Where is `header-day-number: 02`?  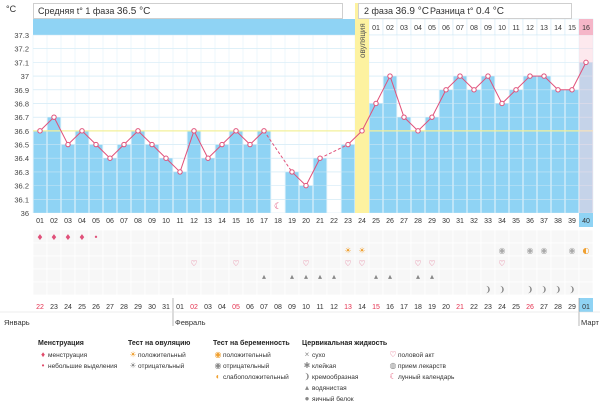
header-day-number: 02 is located at coordinates (390, 28).